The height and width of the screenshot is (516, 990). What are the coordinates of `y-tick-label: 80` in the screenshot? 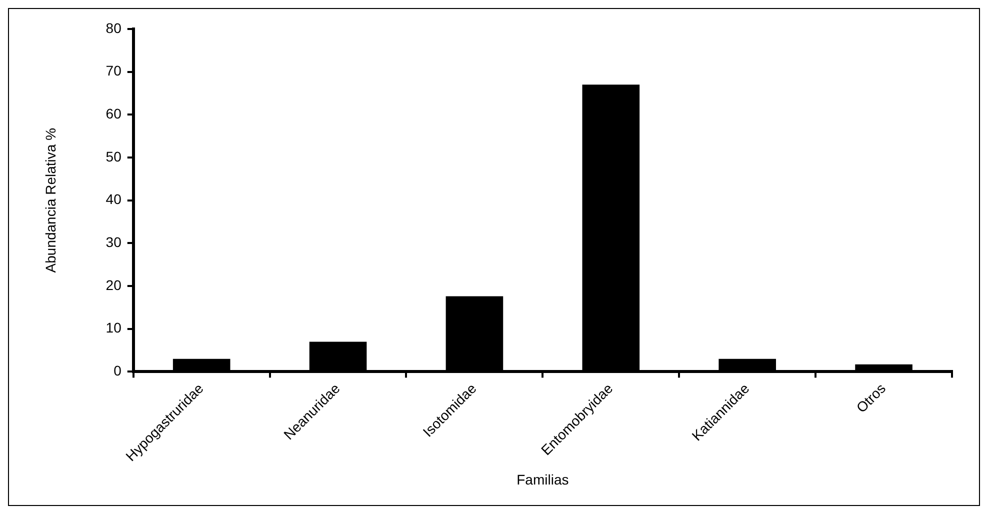 It's located at (114, 28).